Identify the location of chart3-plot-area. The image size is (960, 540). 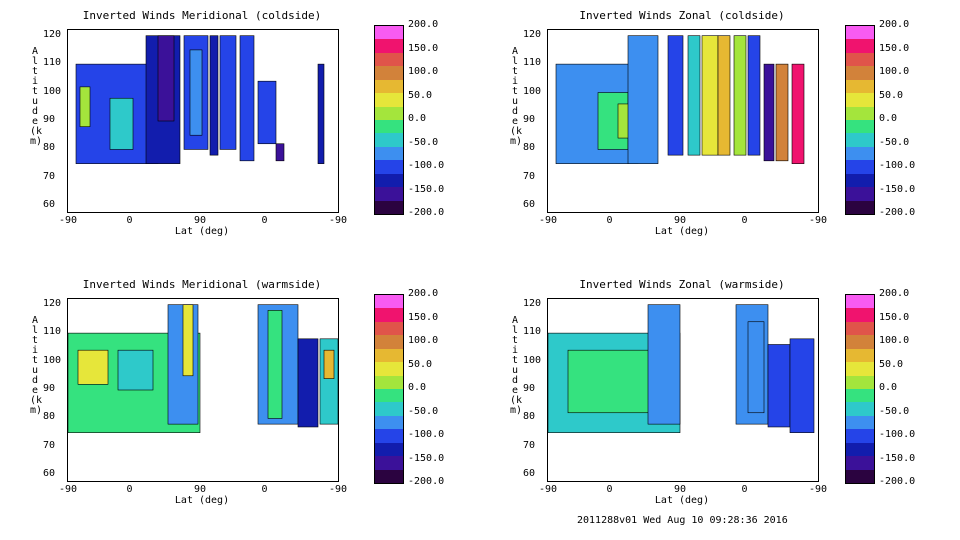
(203, 390).